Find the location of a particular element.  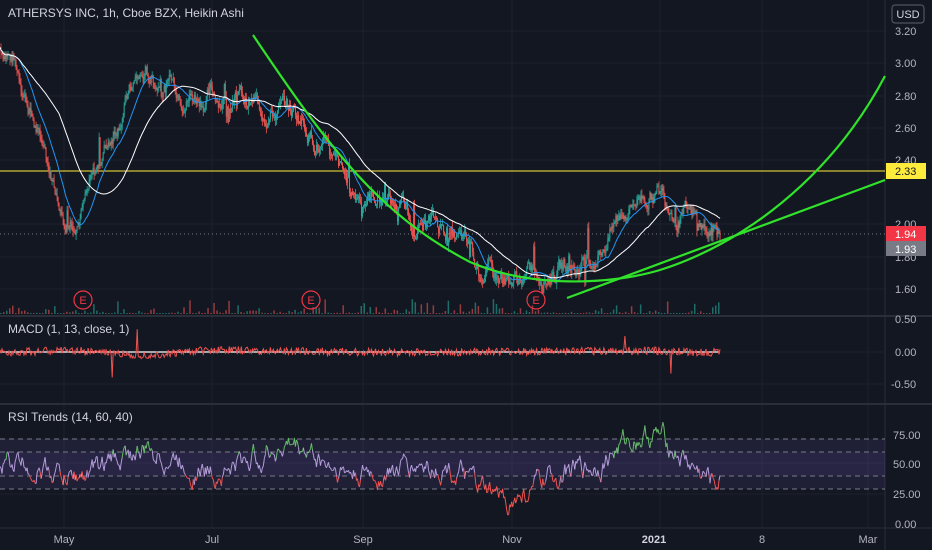

time-axis: May Jul Sep Nov 2021 8 Mar is located at coordinates (466, 540).